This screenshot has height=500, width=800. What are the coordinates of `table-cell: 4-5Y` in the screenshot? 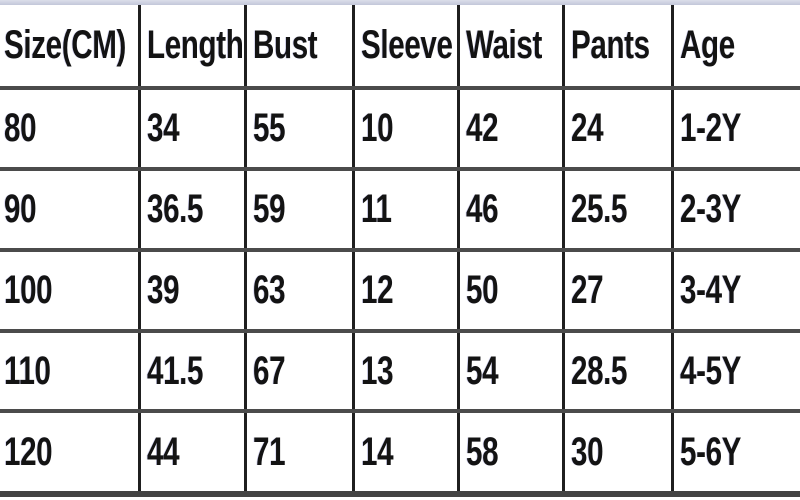 It's located at (735, 370).